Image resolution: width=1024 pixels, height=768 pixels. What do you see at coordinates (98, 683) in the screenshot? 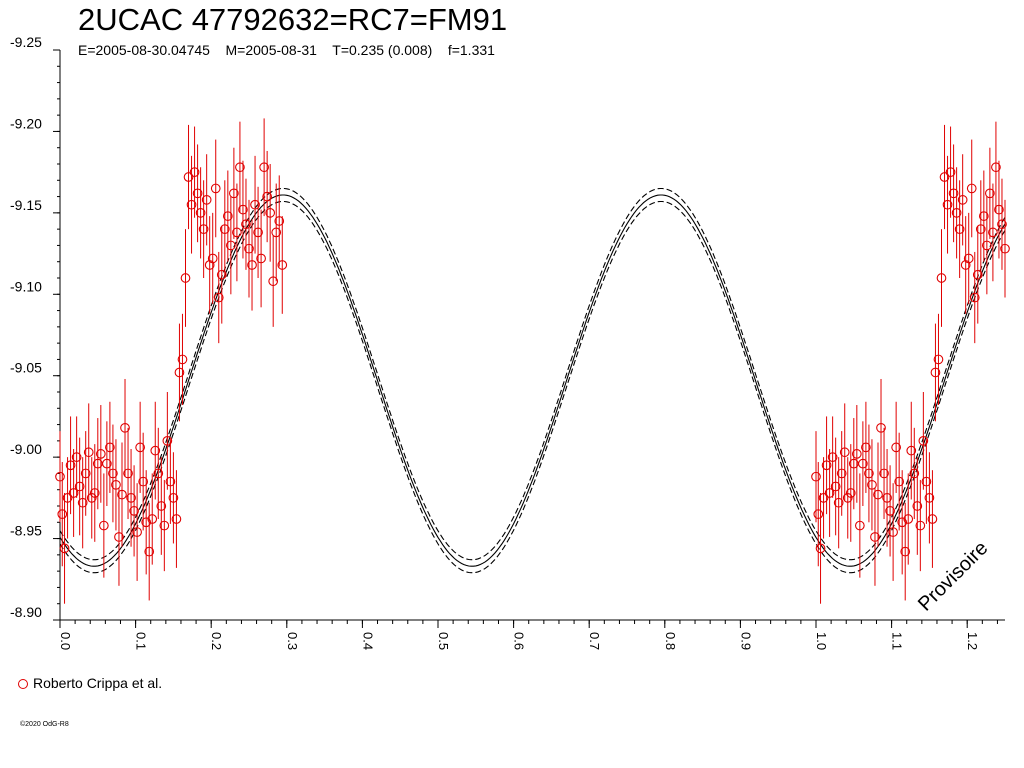
I see `legend-label: Roberto Crippa et al.` at bounding box center [98, 683].